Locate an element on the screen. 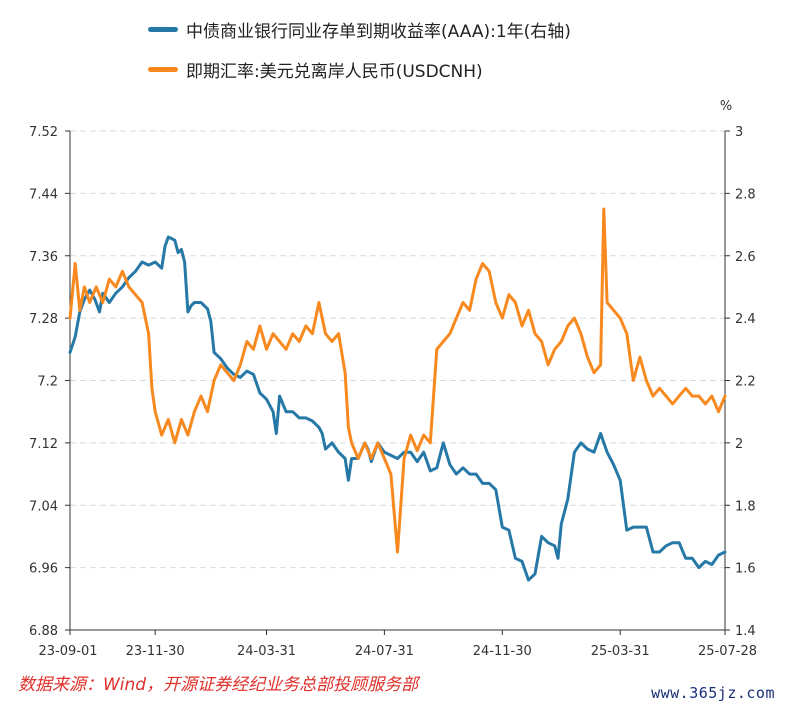  left-tick-label: 7.44 is located at coordinates (43, 194).